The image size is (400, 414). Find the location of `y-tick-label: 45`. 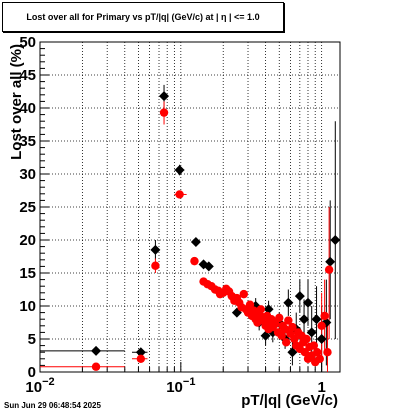

y-tick-label: 45 is located at coordinates (27, 75).